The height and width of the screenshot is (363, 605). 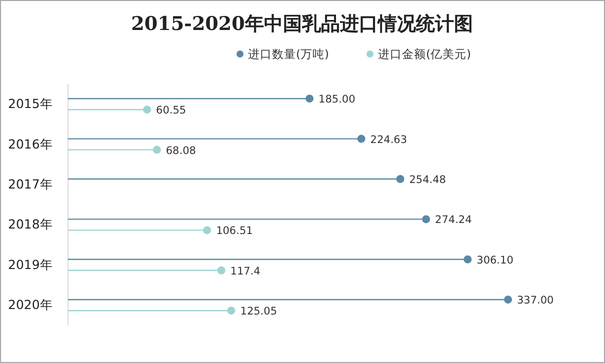 I want to click on y-tick-label: 2017年, so click(x=30, y=184).